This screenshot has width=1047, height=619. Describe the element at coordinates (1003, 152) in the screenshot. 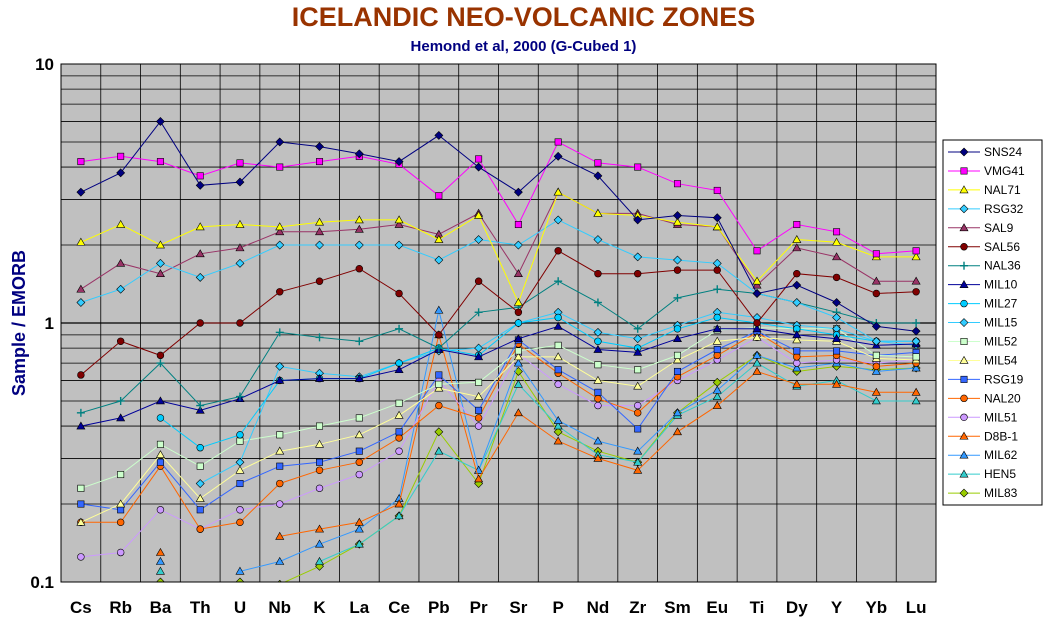

I see `legend-label: SNS24` at that location.